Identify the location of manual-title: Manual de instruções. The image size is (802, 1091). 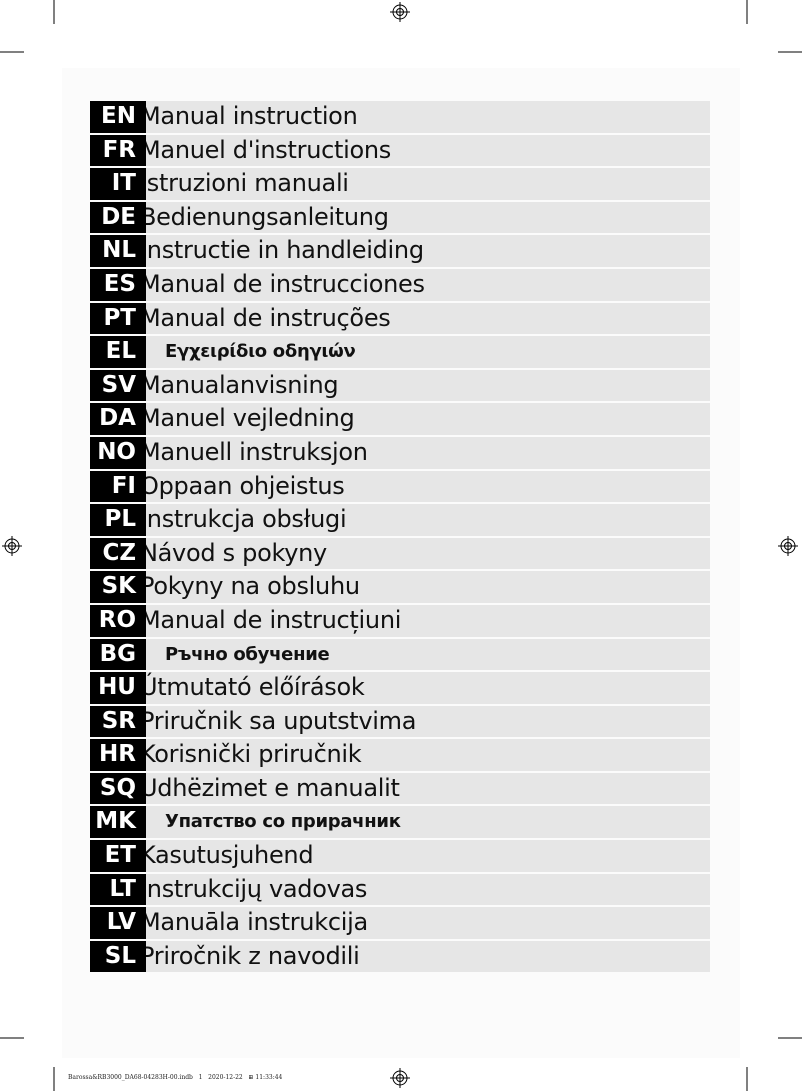
(265, 317).